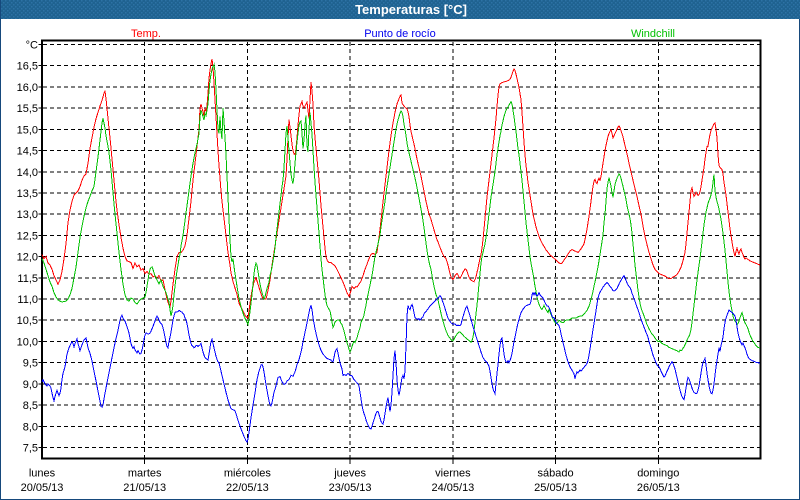  I want to click on svg-text: Windchill, so click(653, 34).